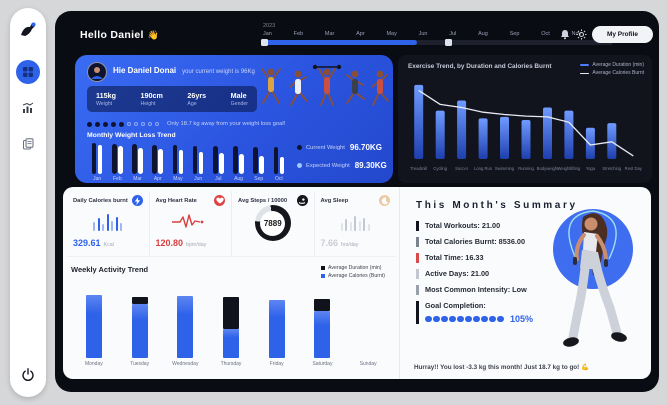 The image size is (667, 405). I want to click on monthly-bar-group: Sep, so click(259, 162).